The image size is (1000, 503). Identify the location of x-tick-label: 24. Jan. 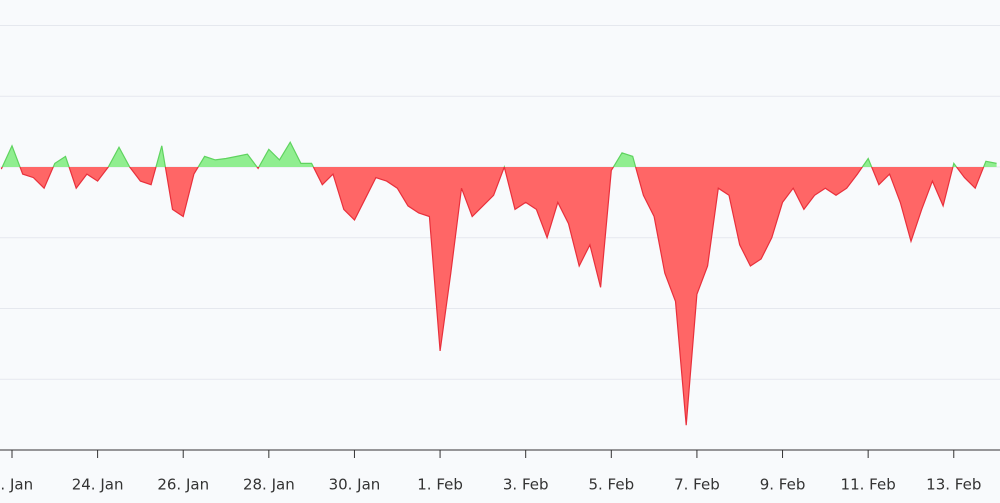
(98, 485).